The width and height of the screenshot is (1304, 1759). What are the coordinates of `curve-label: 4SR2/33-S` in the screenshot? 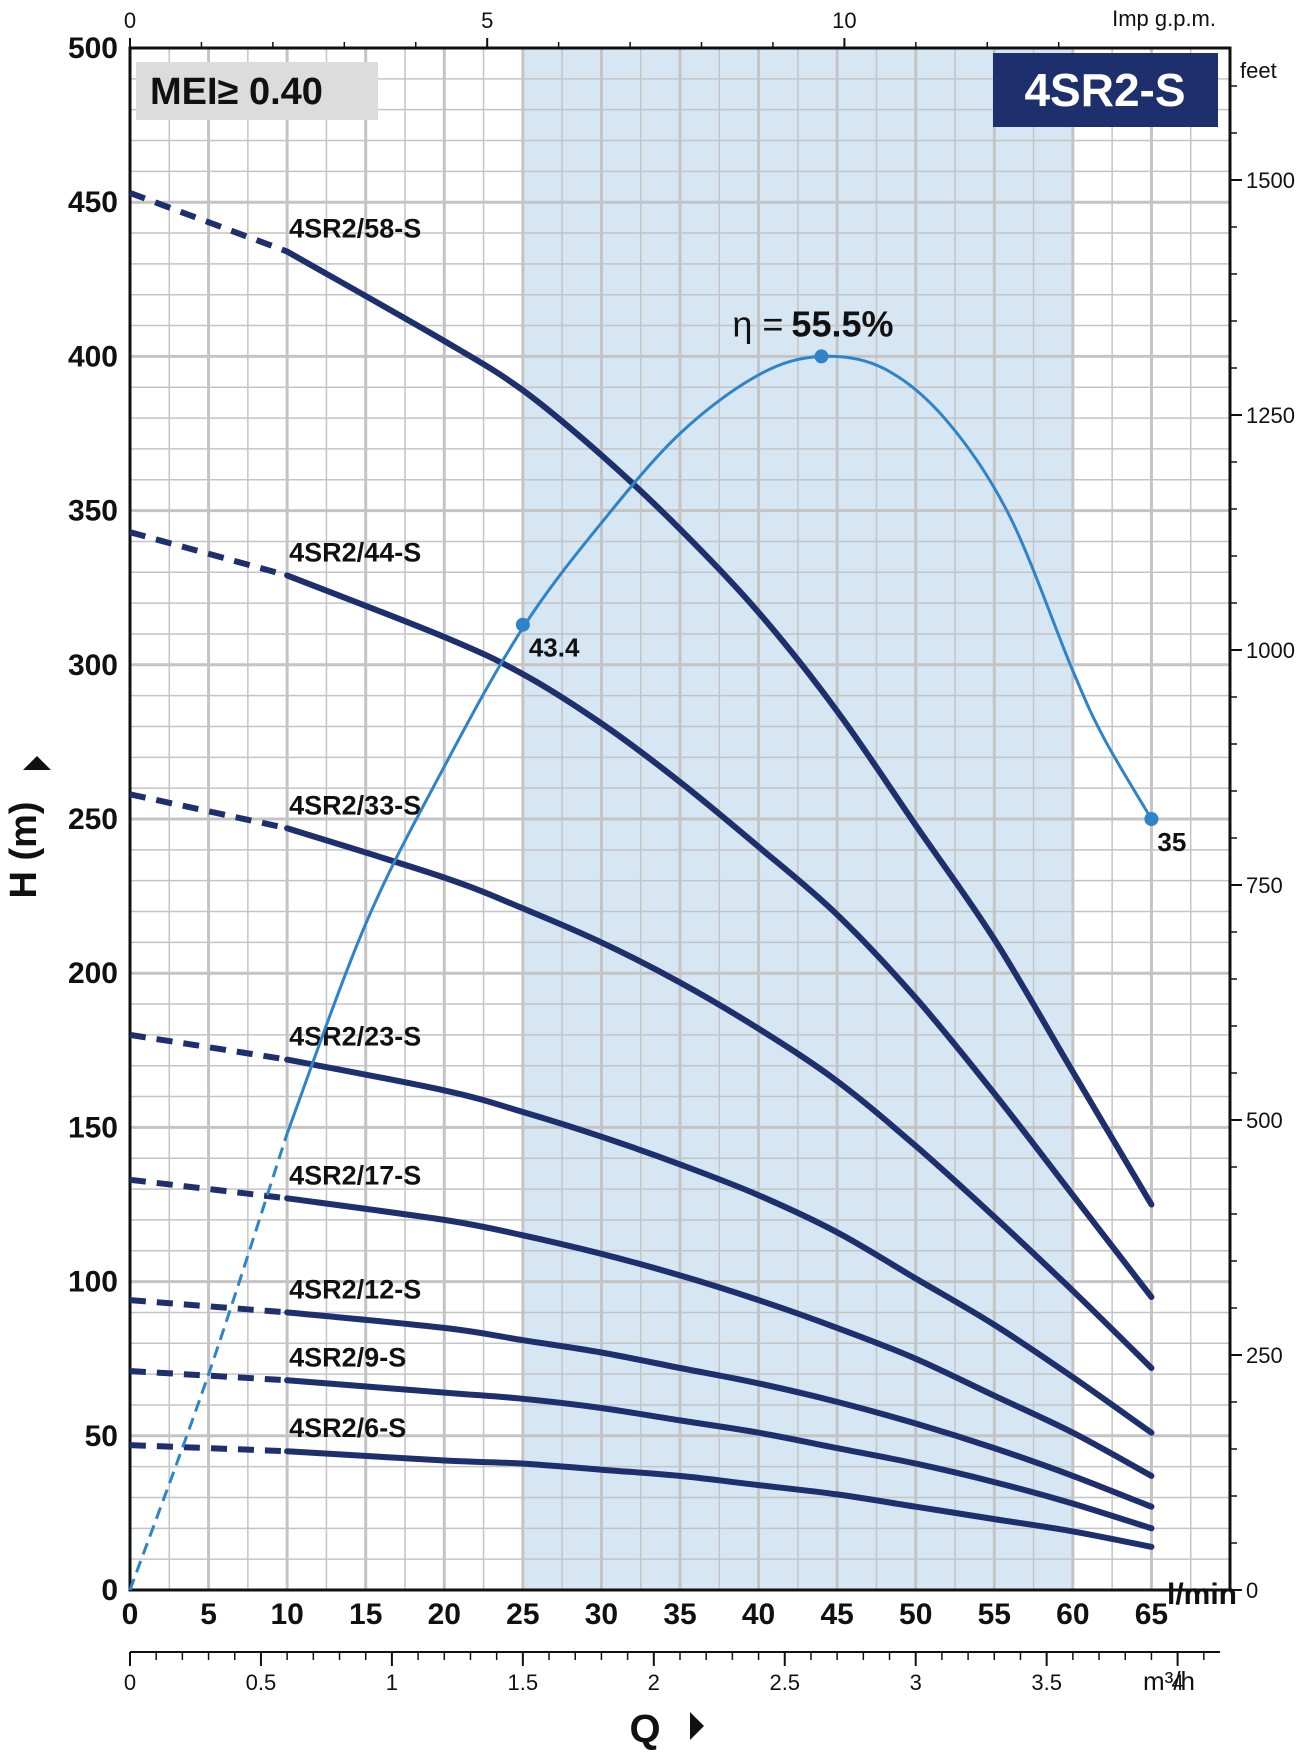 It's located at (355, 805).